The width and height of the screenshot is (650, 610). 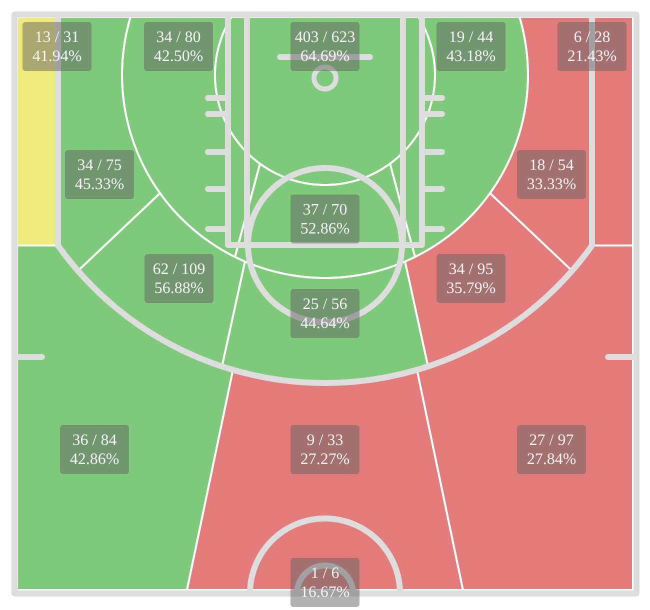 What do you see at coordinates (325, 314) in the screenshot?
I see `data-label: 25 / 56 44.64%` at bounding box center [325, 314].